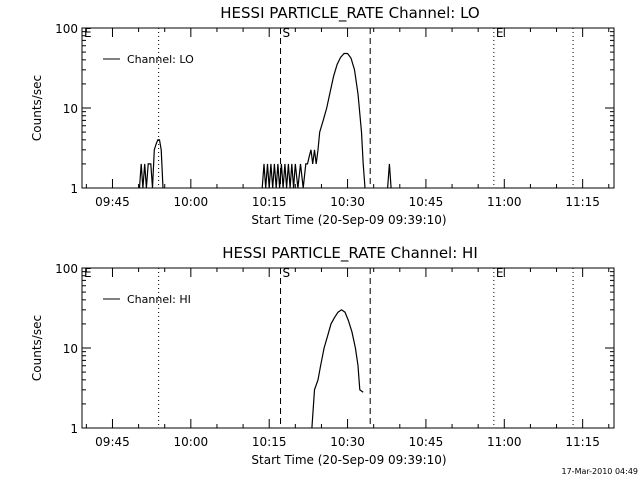 The width and height of the screenshot is (640, 480). I want to click on chart-title: HESSI PARTICLE_RATE Channel: HI, so click(350, 253).